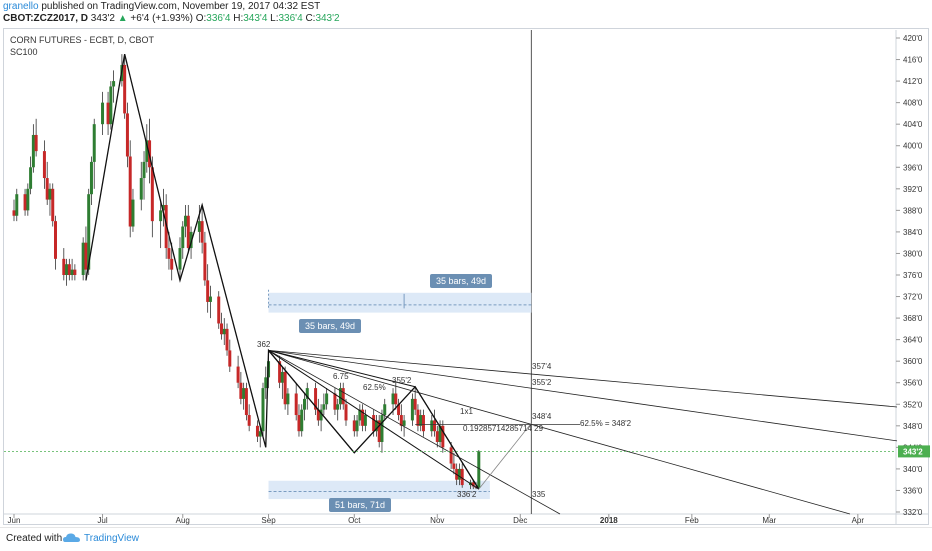 The width and height of the screenshot is (932, 551). I want to click on x-tick-label: Sep, so click(268, 520).